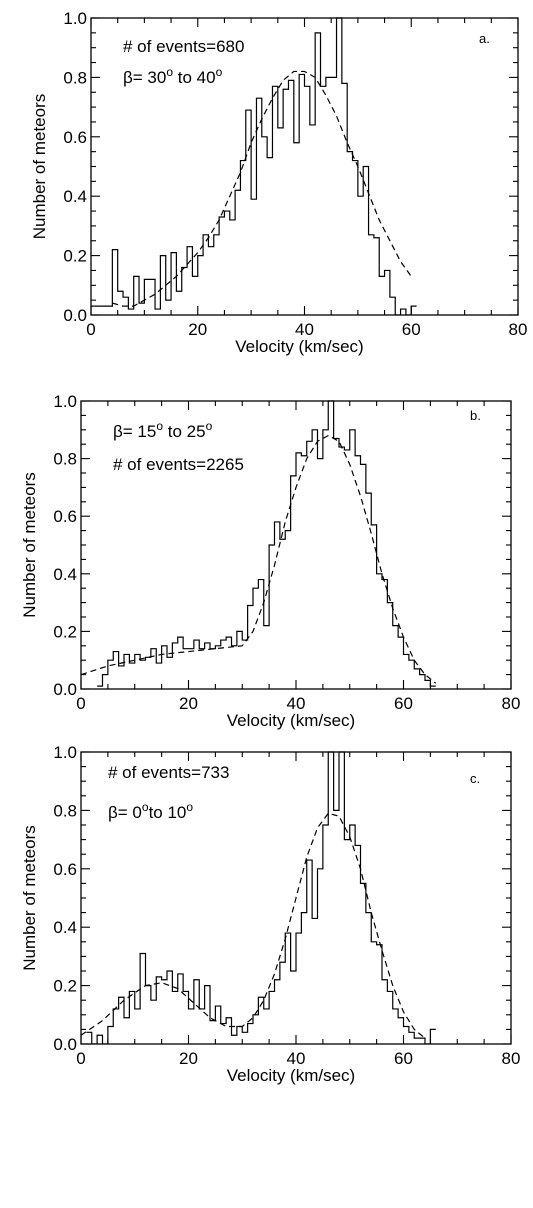 The width and height of the screenshot is (533, 1208). What do you see at coordinates (184, 431) in the screenshot?
I see `annotation-text: to 25` at bounding box center [184, 431].